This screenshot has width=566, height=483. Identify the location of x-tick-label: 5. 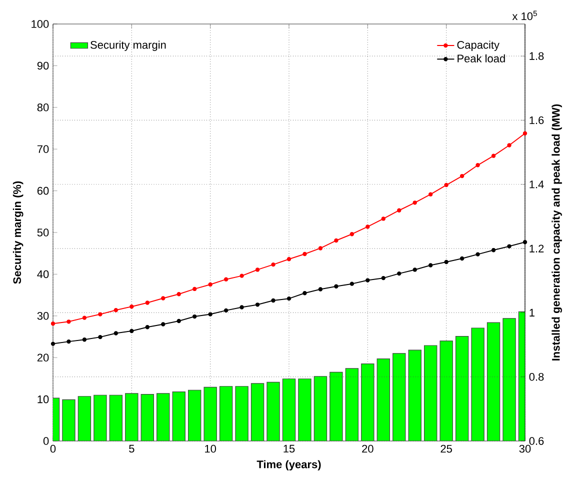
(131, 448).